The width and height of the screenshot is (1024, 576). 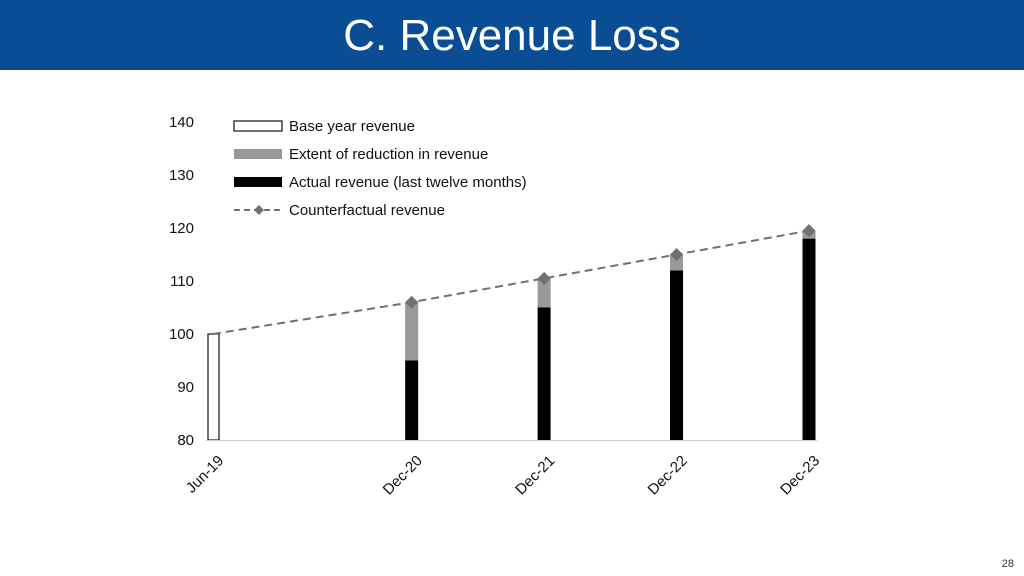 I want to click on x-tick-label: Dec-22, so click(x=668, y=475).